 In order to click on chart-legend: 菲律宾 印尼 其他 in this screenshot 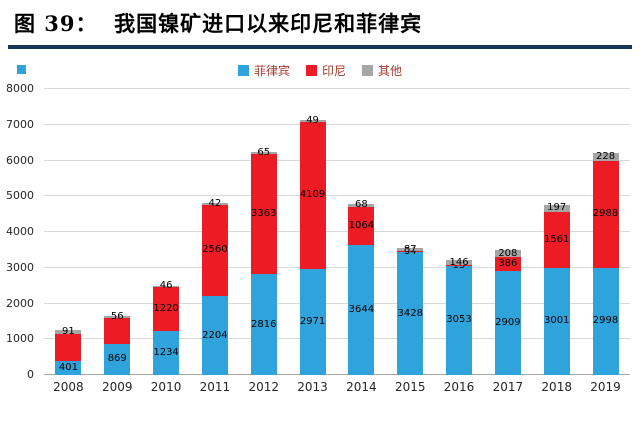, I will do `click(320, 70)`.